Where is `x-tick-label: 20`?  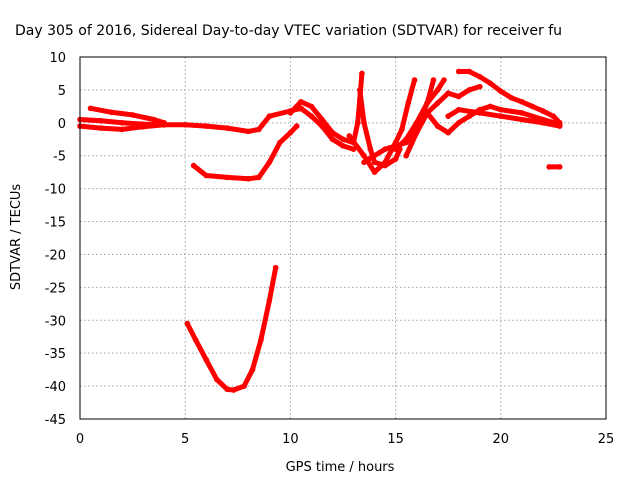 x-tick-label: 20 is located at coordinates (501, 439).